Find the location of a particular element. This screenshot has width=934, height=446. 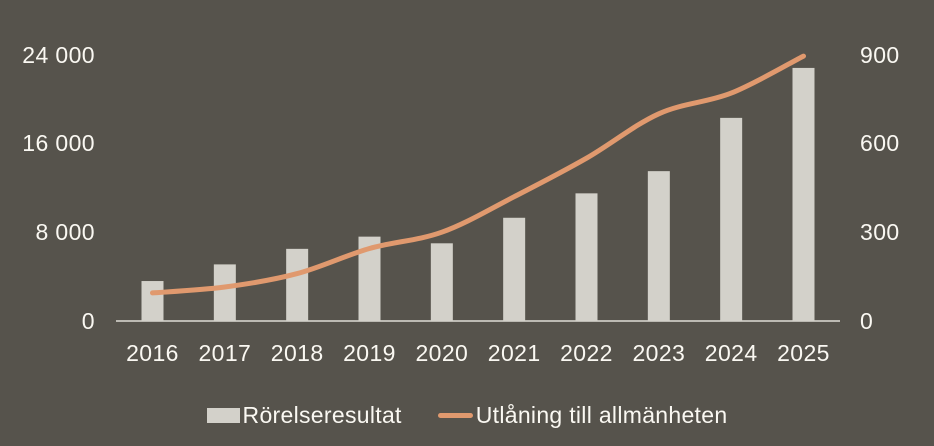

right-axis-tick-900: 900 is located at coordinates (880, 54).